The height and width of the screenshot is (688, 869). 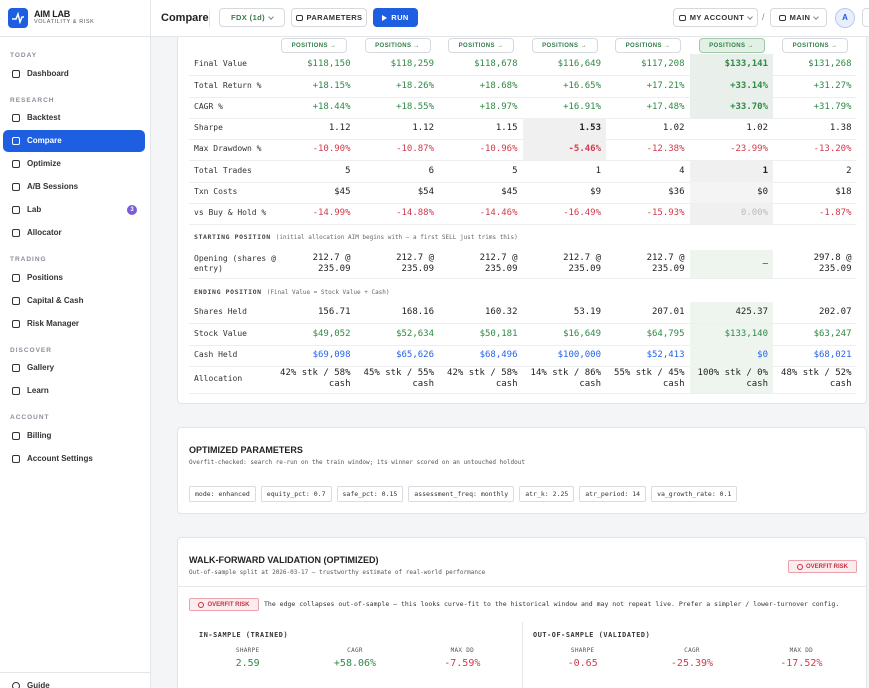 What do you see at coordinates (74, 368) in the screenshot?
I see `nav-item: Gallery` at bounding box center [74, 368].